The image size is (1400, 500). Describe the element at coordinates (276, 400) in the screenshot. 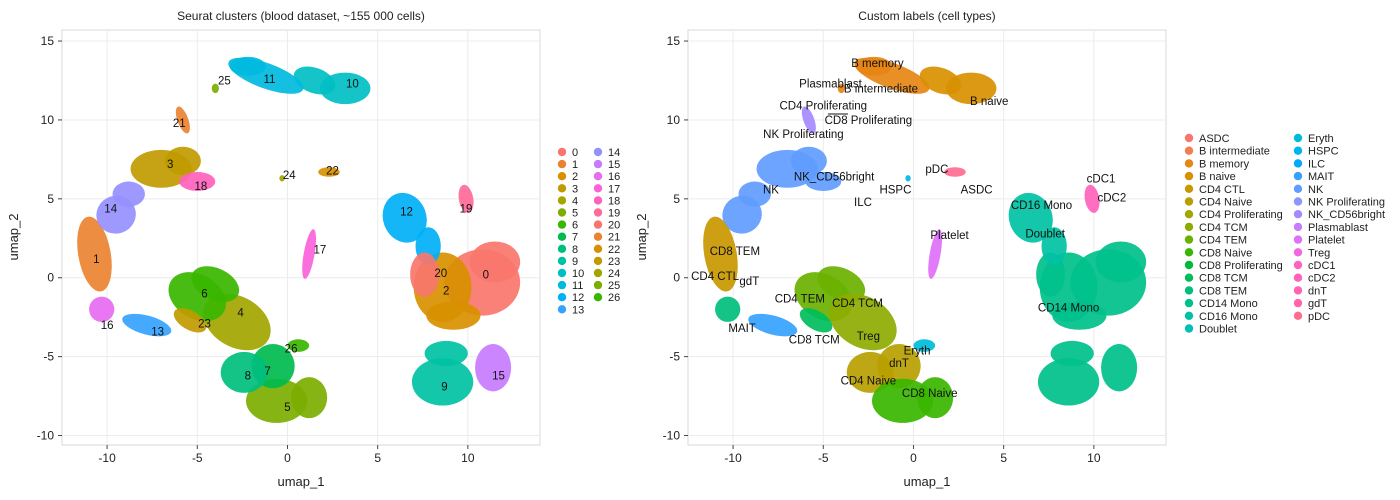

I see `cluster-5-points` at that location.